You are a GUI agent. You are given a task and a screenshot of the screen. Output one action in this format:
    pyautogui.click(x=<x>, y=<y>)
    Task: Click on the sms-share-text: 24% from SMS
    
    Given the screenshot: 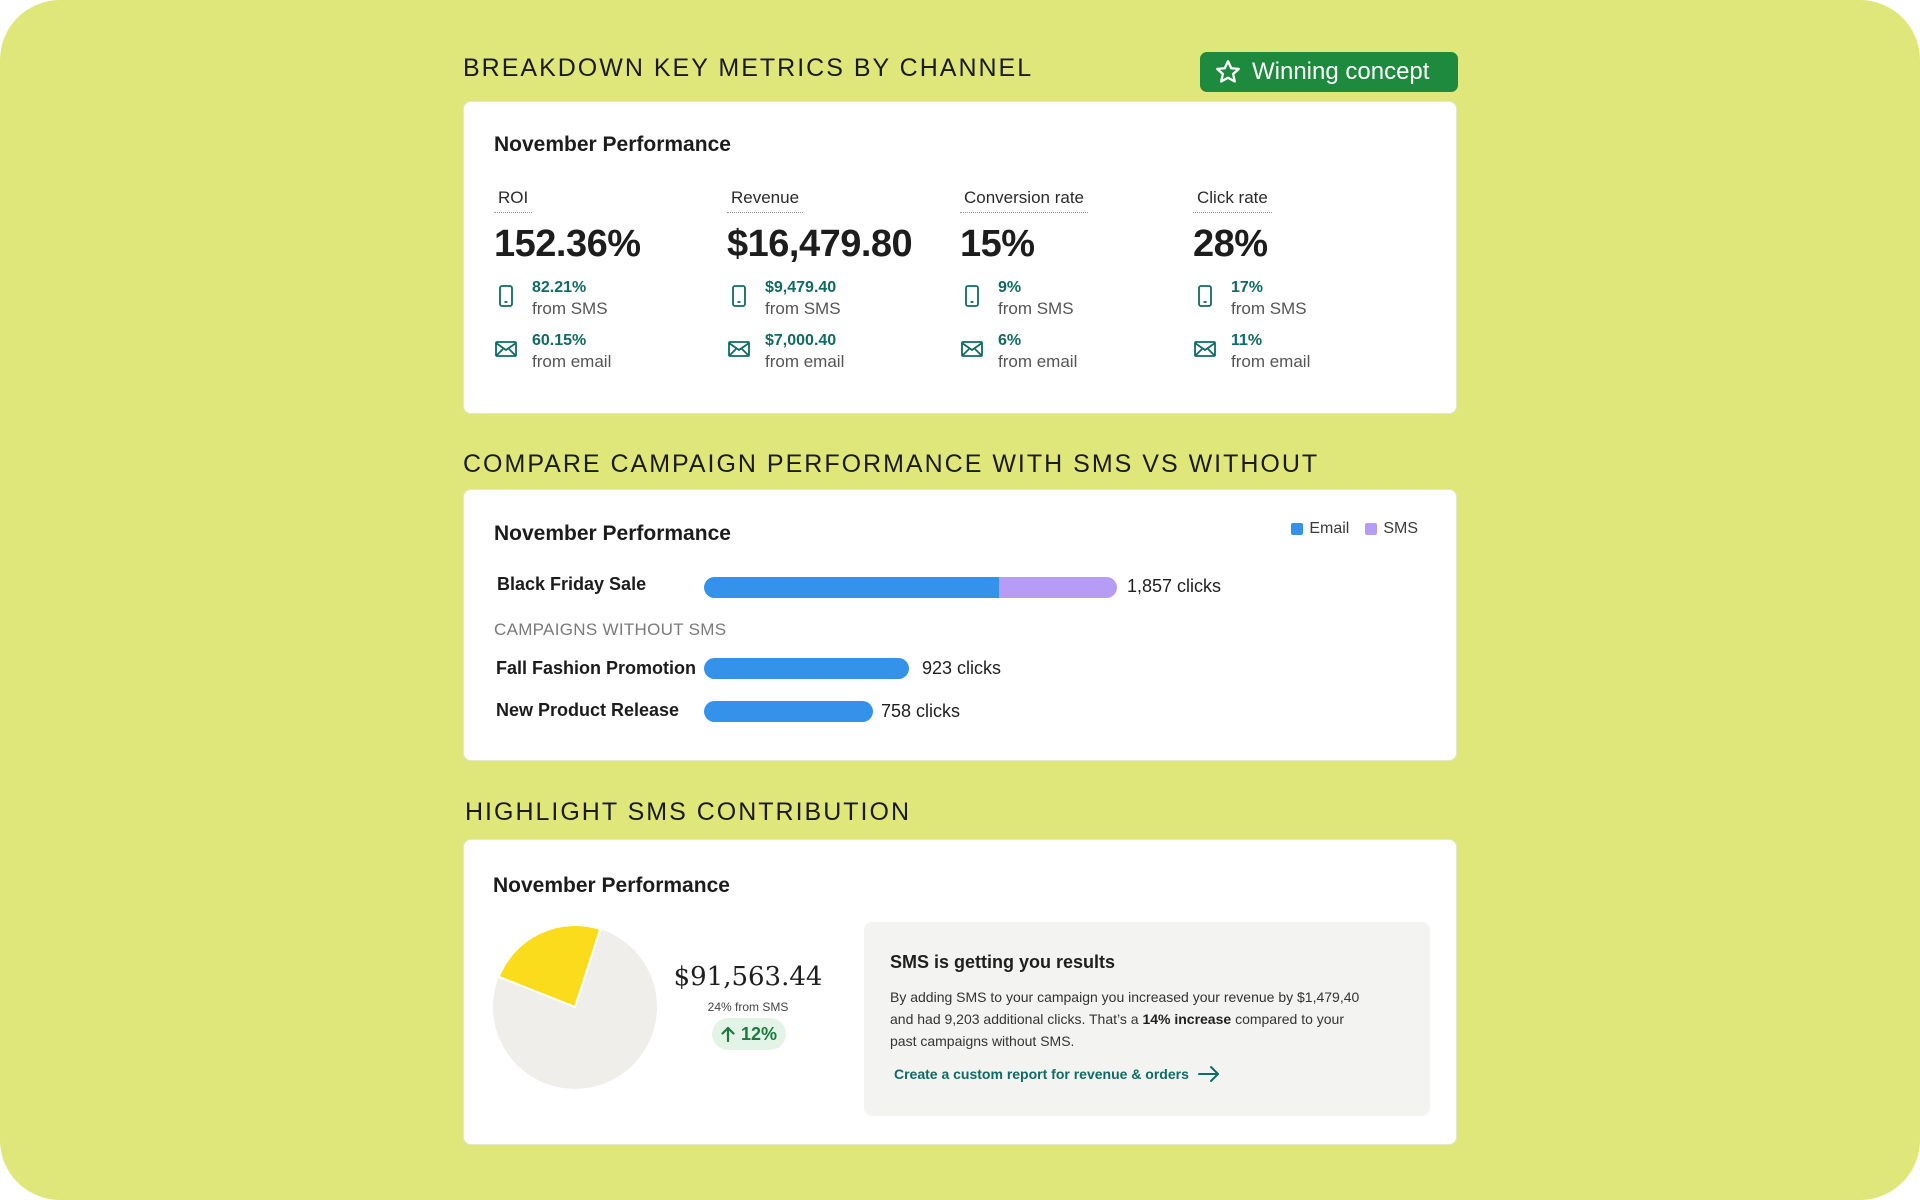 What is the action you would take?
    pyautogui.click(x=748, y=1007)
    